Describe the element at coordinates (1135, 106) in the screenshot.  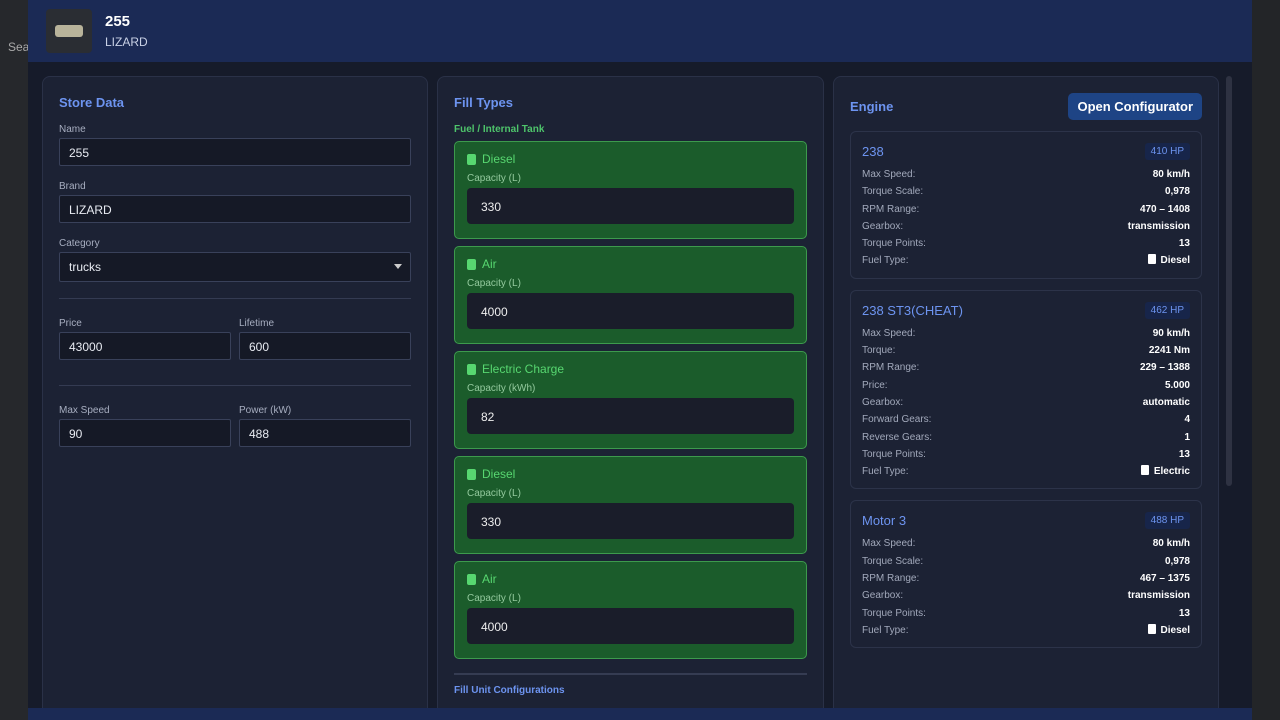
I see `open-configurator-button: Open Configurator` at that location.